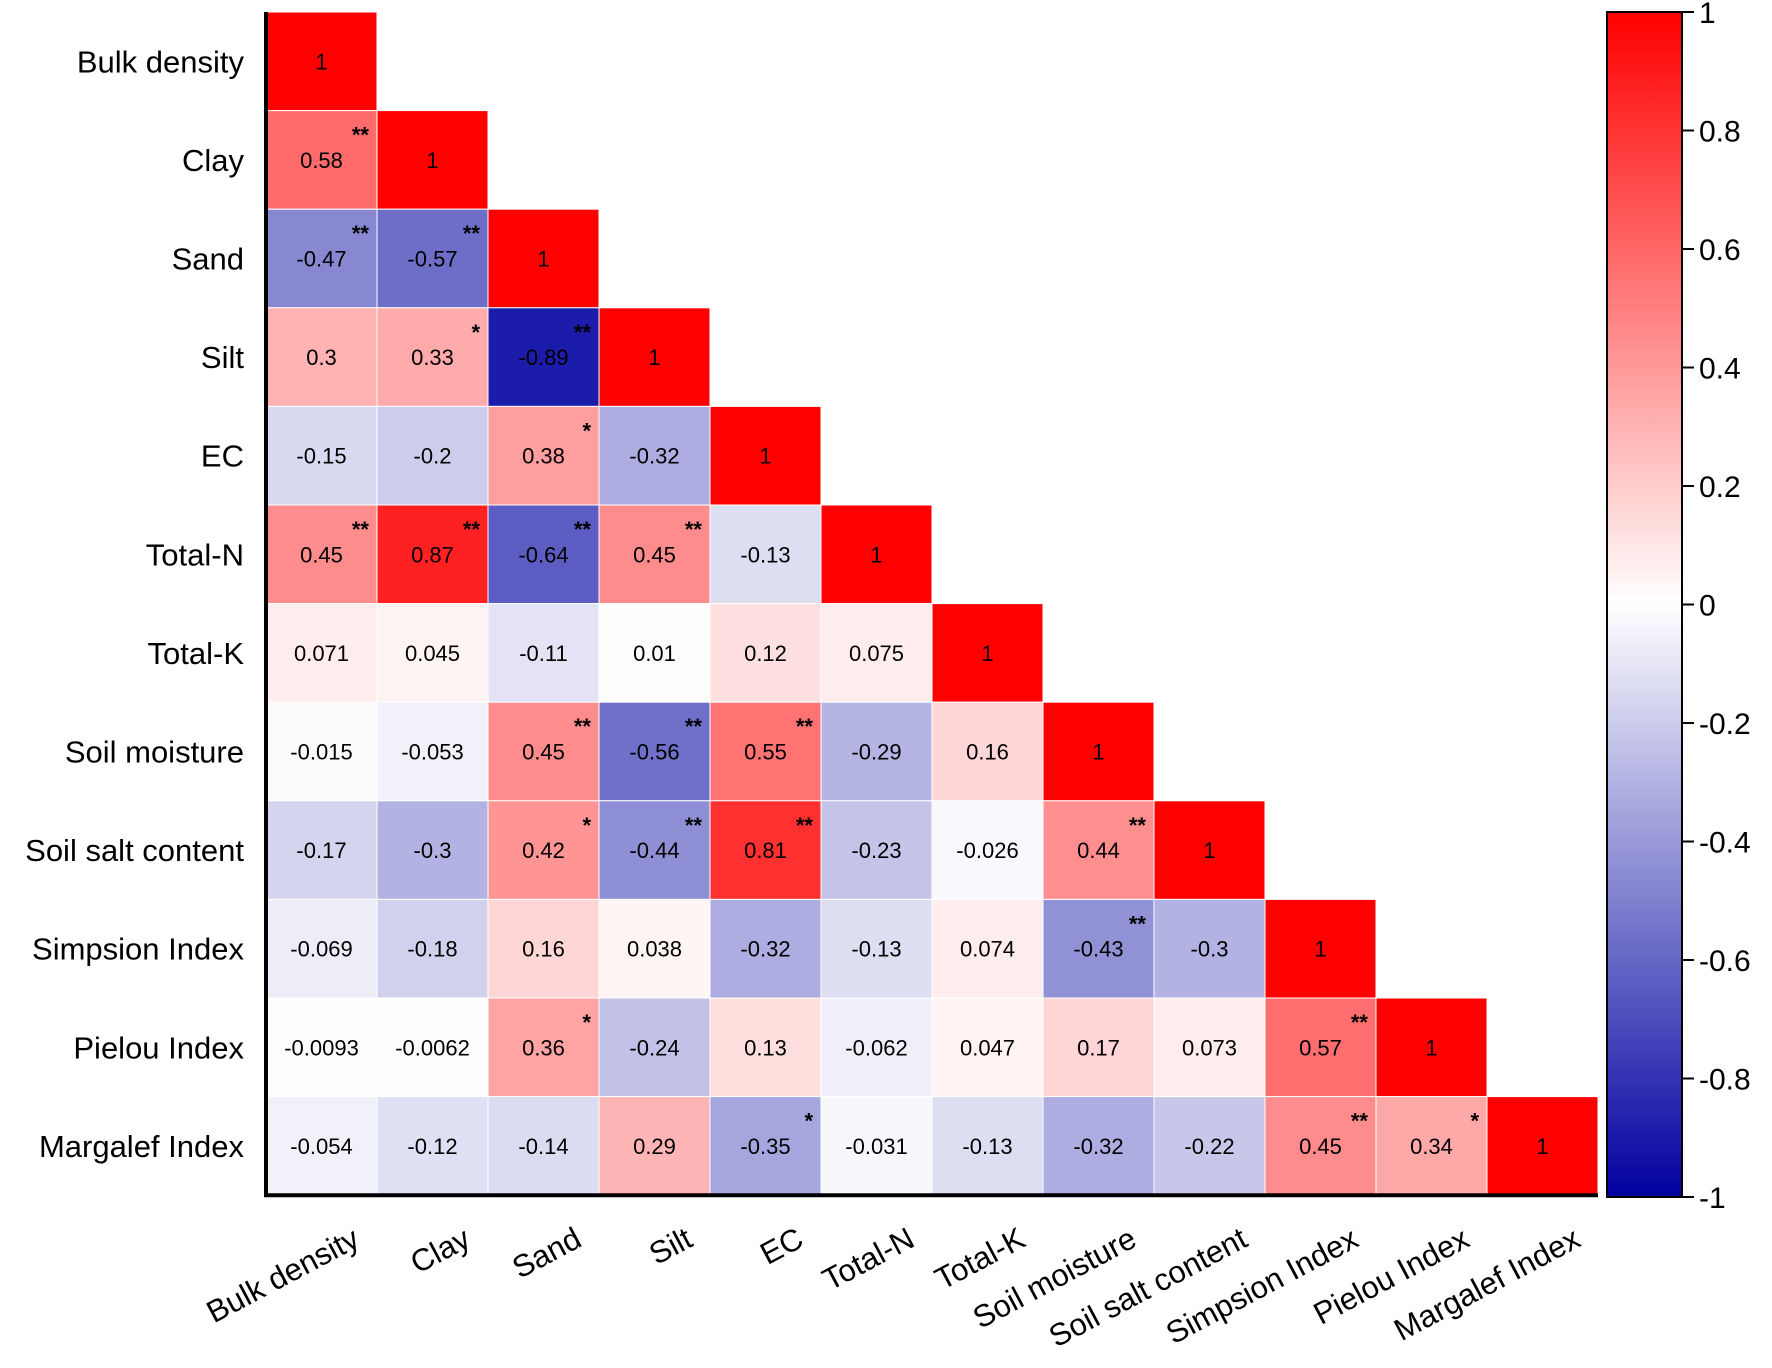  What do you see at coordinates (543, 357) in the screenshot?
I see `cell-value-label: -0.89` at bounding box center [543, 357].